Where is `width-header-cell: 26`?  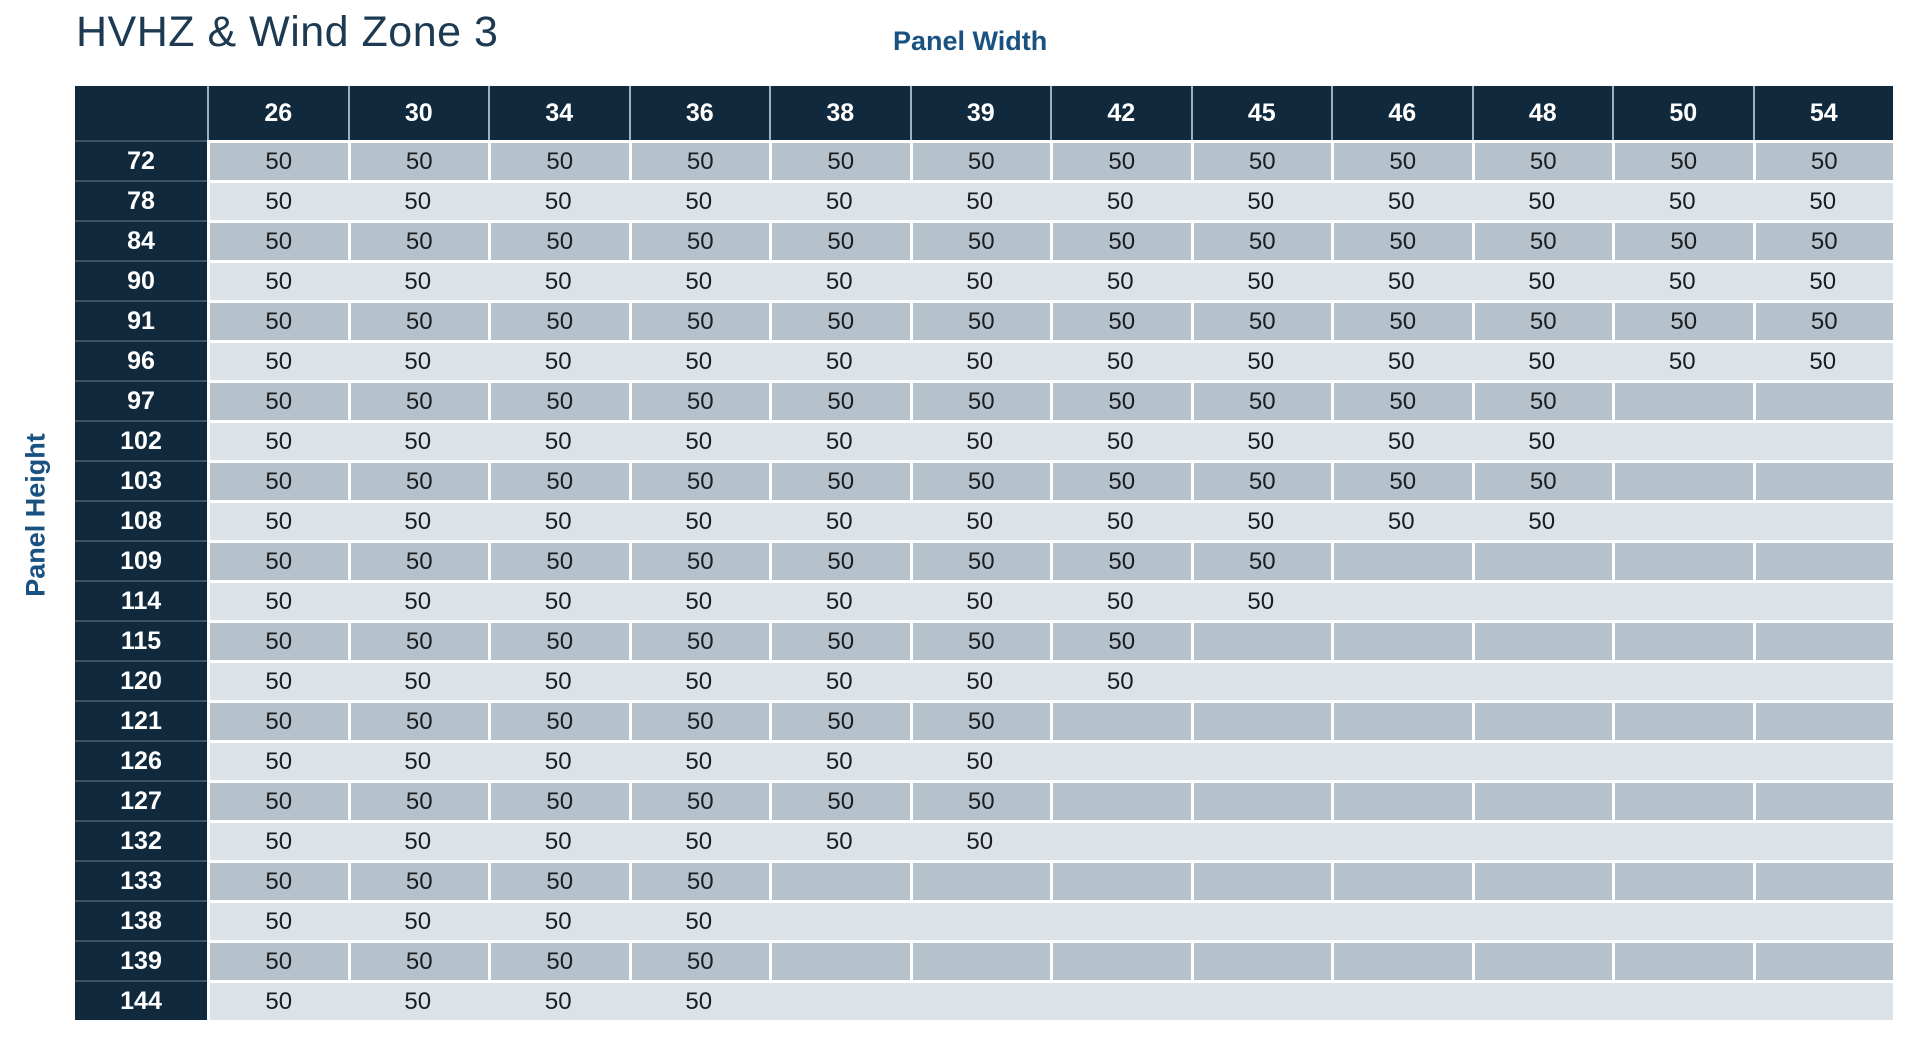
width-header-cell: 26 is located at coordinates (277, 113).